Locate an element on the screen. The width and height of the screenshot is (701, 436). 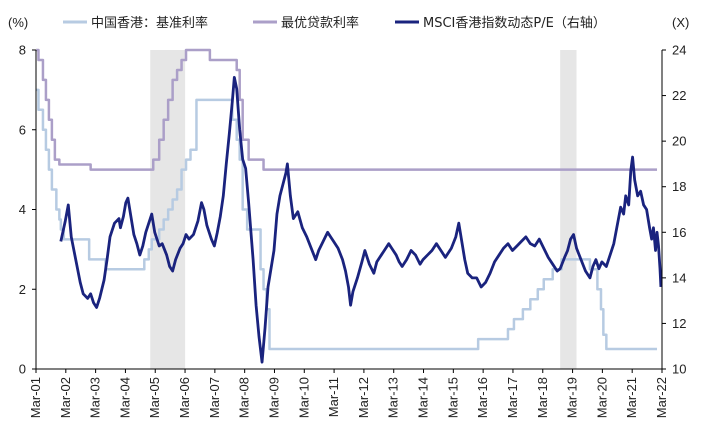
legend: 中国香港：基准利率 最优贷款利率 MSCI香港指数动态P/E（右轴） is located at coordinates (334, 23).